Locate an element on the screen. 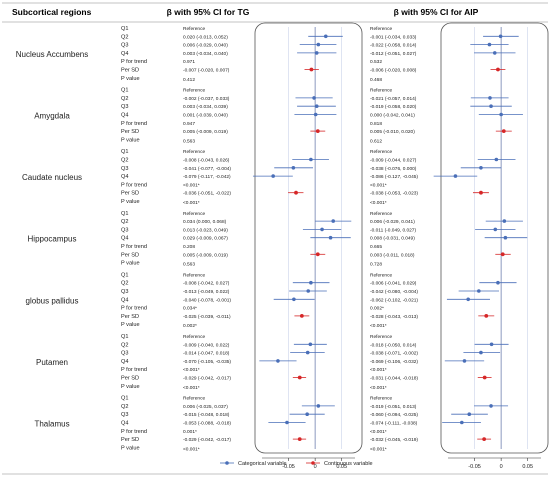  point-tg-6-q3 is located at coordinates (307, 414).